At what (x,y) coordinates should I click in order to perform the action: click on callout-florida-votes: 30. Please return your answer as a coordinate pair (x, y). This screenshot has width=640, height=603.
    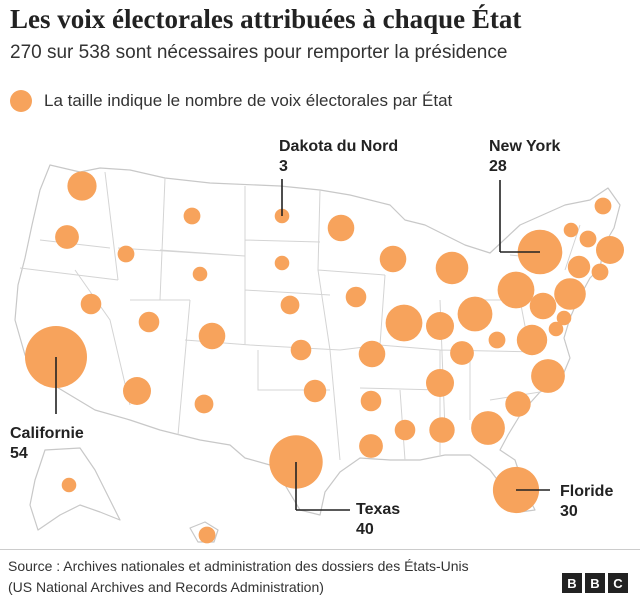
    Looking at the image, I should click on (569, 511).